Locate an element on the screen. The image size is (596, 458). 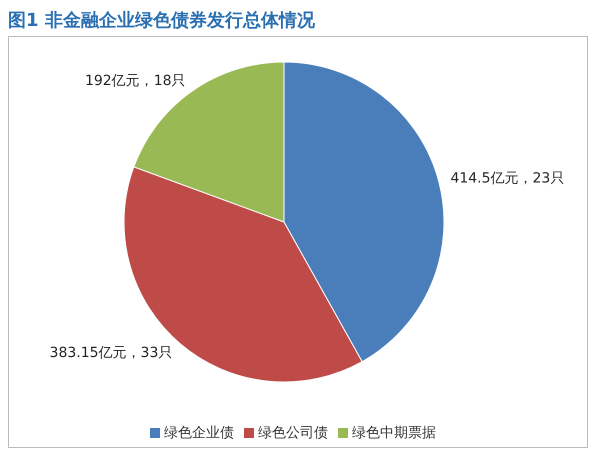
data-label: 414.5亿元，23只 is located at coordinates (507, 178).